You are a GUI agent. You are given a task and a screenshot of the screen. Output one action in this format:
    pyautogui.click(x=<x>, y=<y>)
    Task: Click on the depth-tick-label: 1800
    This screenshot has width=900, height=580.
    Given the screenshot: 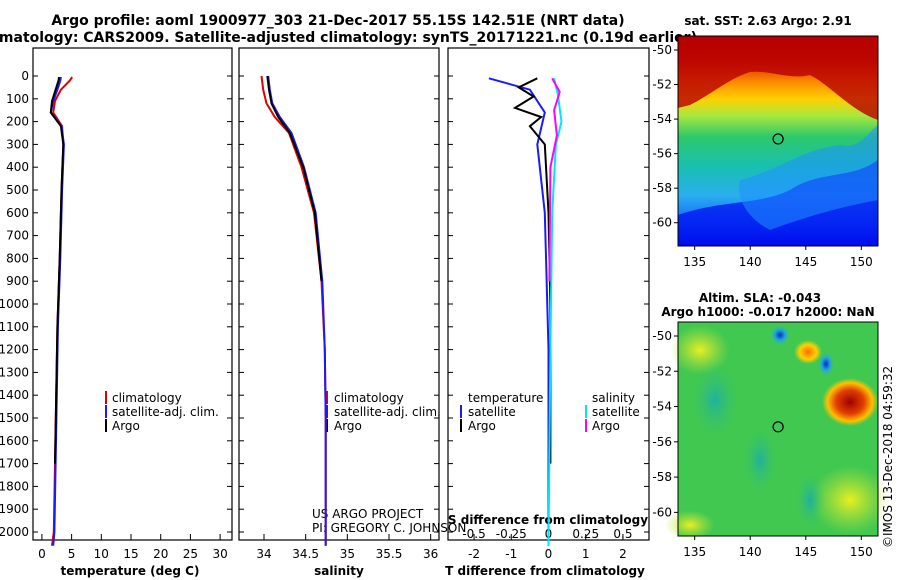 What is the action you would take?
    pyautogui.click(x=14, y=486)
    